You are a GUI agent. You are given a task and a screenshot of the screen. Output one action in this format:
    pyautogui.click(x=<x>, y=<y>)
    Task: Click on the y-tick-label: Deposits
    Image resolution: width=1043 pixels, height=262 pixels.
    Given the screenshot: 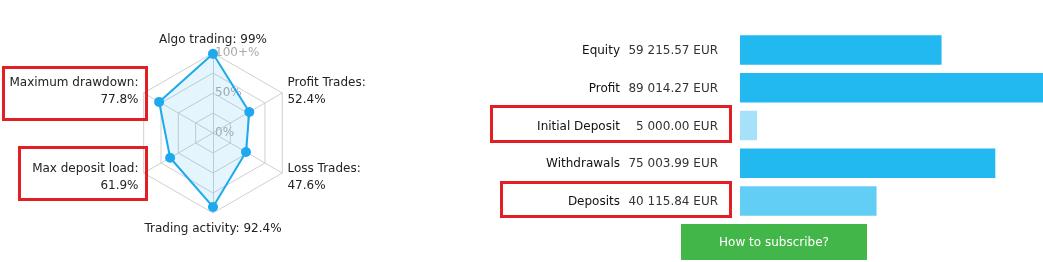 What is the action you would take?
    pyautogui.click(x=593, y=201)
    